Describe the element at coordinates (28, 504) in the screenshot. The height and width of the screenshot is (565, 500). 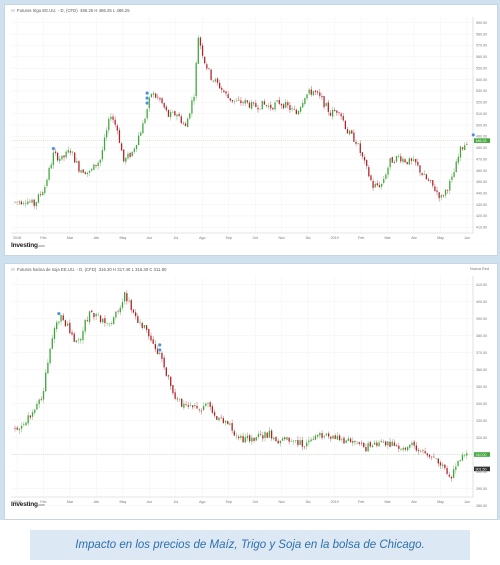
I see `investing-logo: Investing.com` at that location.